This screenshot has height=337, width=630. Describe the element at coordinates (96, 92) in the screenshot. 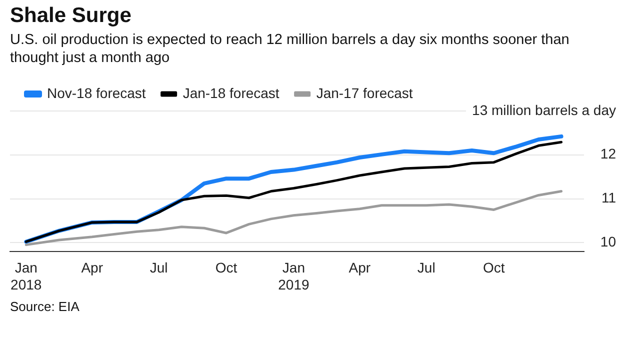

I see `legend-label: Nov-18 forecast` at that location.